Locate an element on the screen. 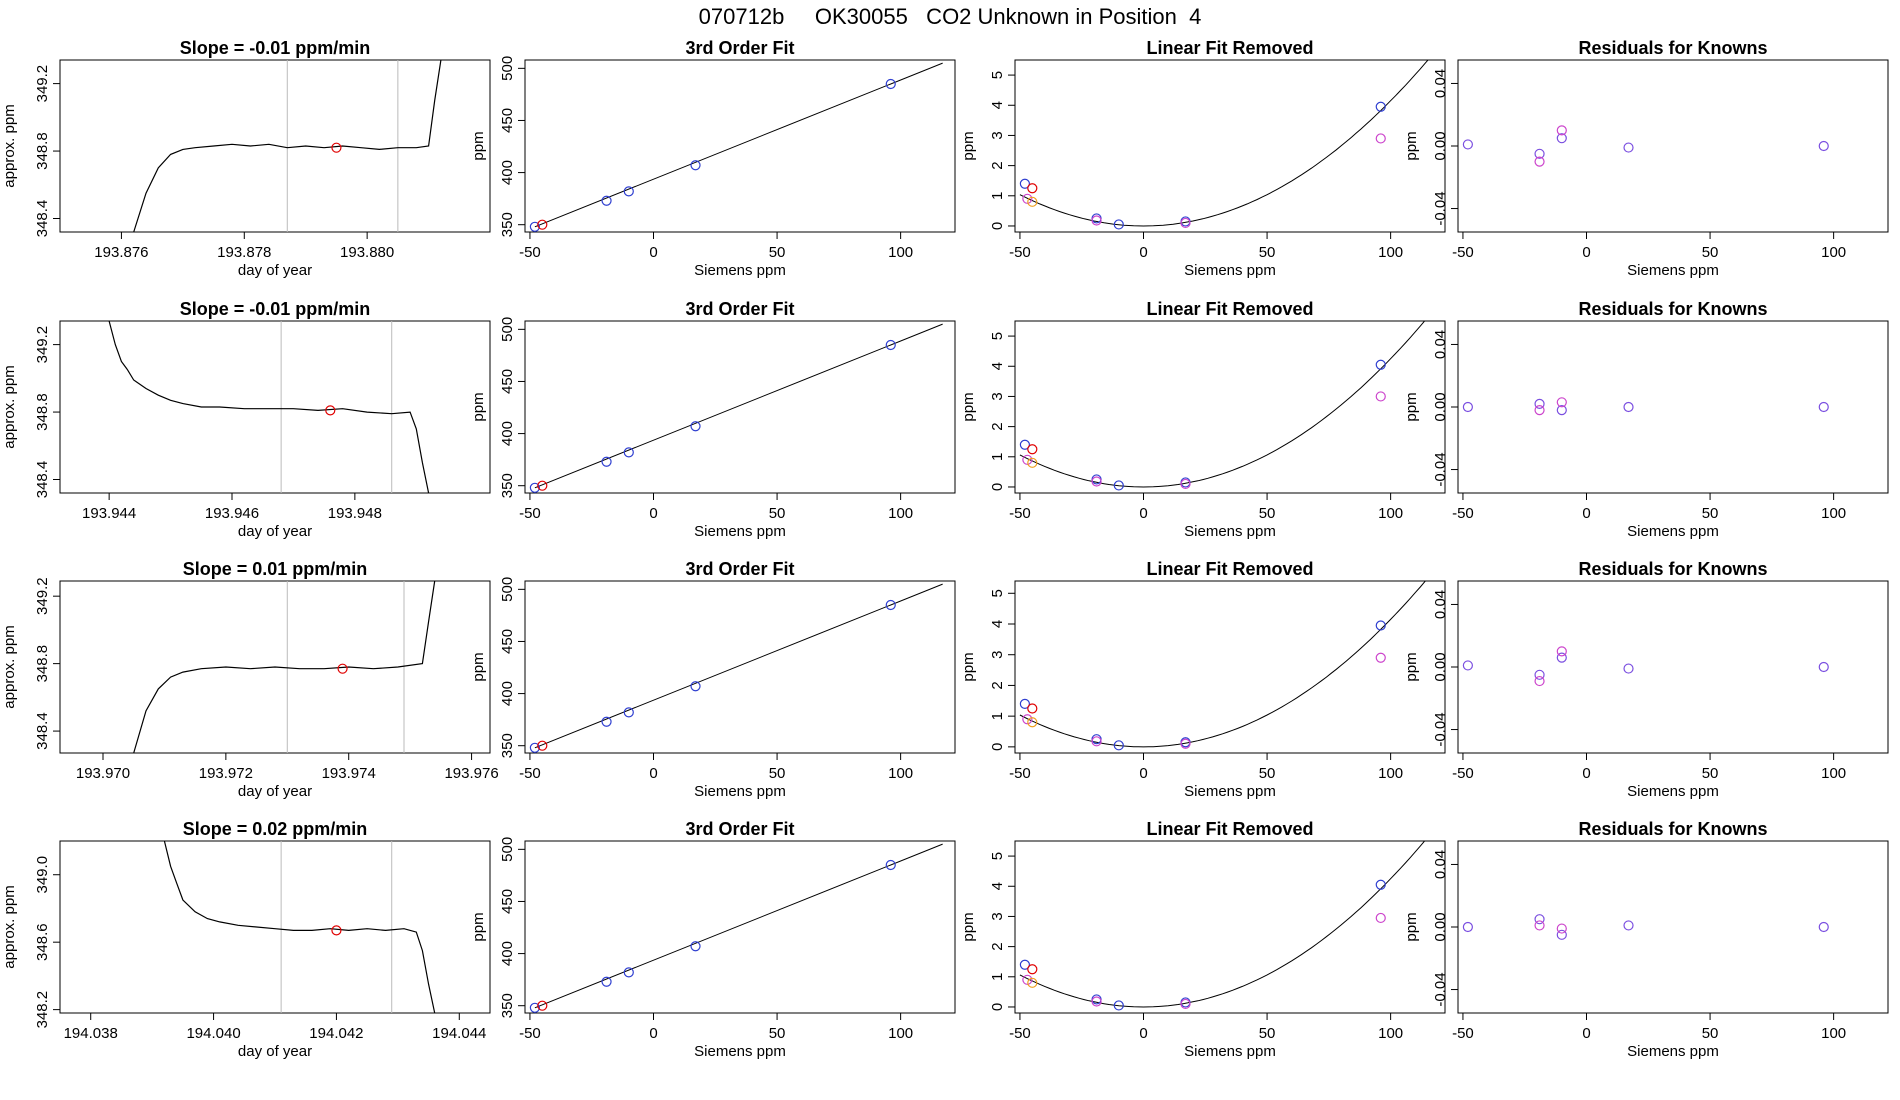  y-tick-label: -0.04 is located at coordinates (1440, 729).